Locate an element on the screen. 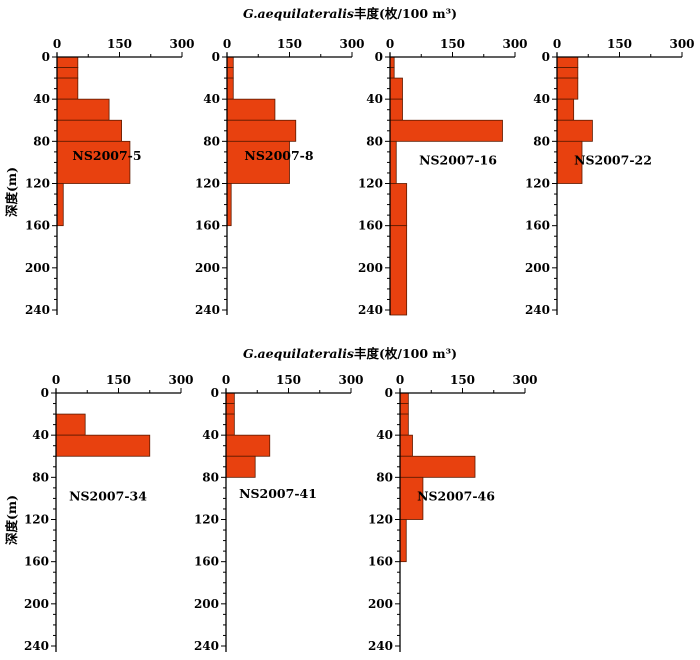 This screenshot has height=660, width=700. chart-title-top: G.aequilateralis丰度(枚/100 m³) is located at coordinates (350, 13).